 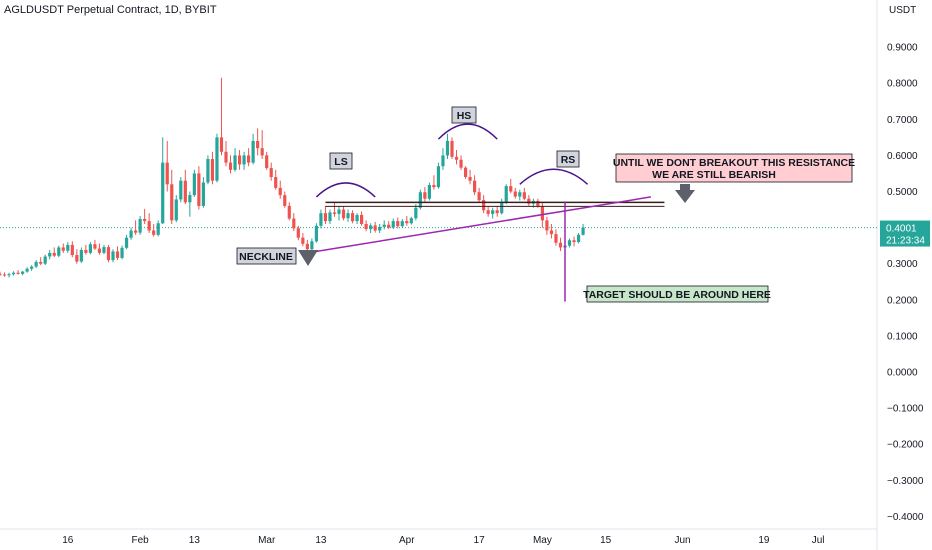 I want to click on neckline-arrow-icon, so click(x=308, y=258).